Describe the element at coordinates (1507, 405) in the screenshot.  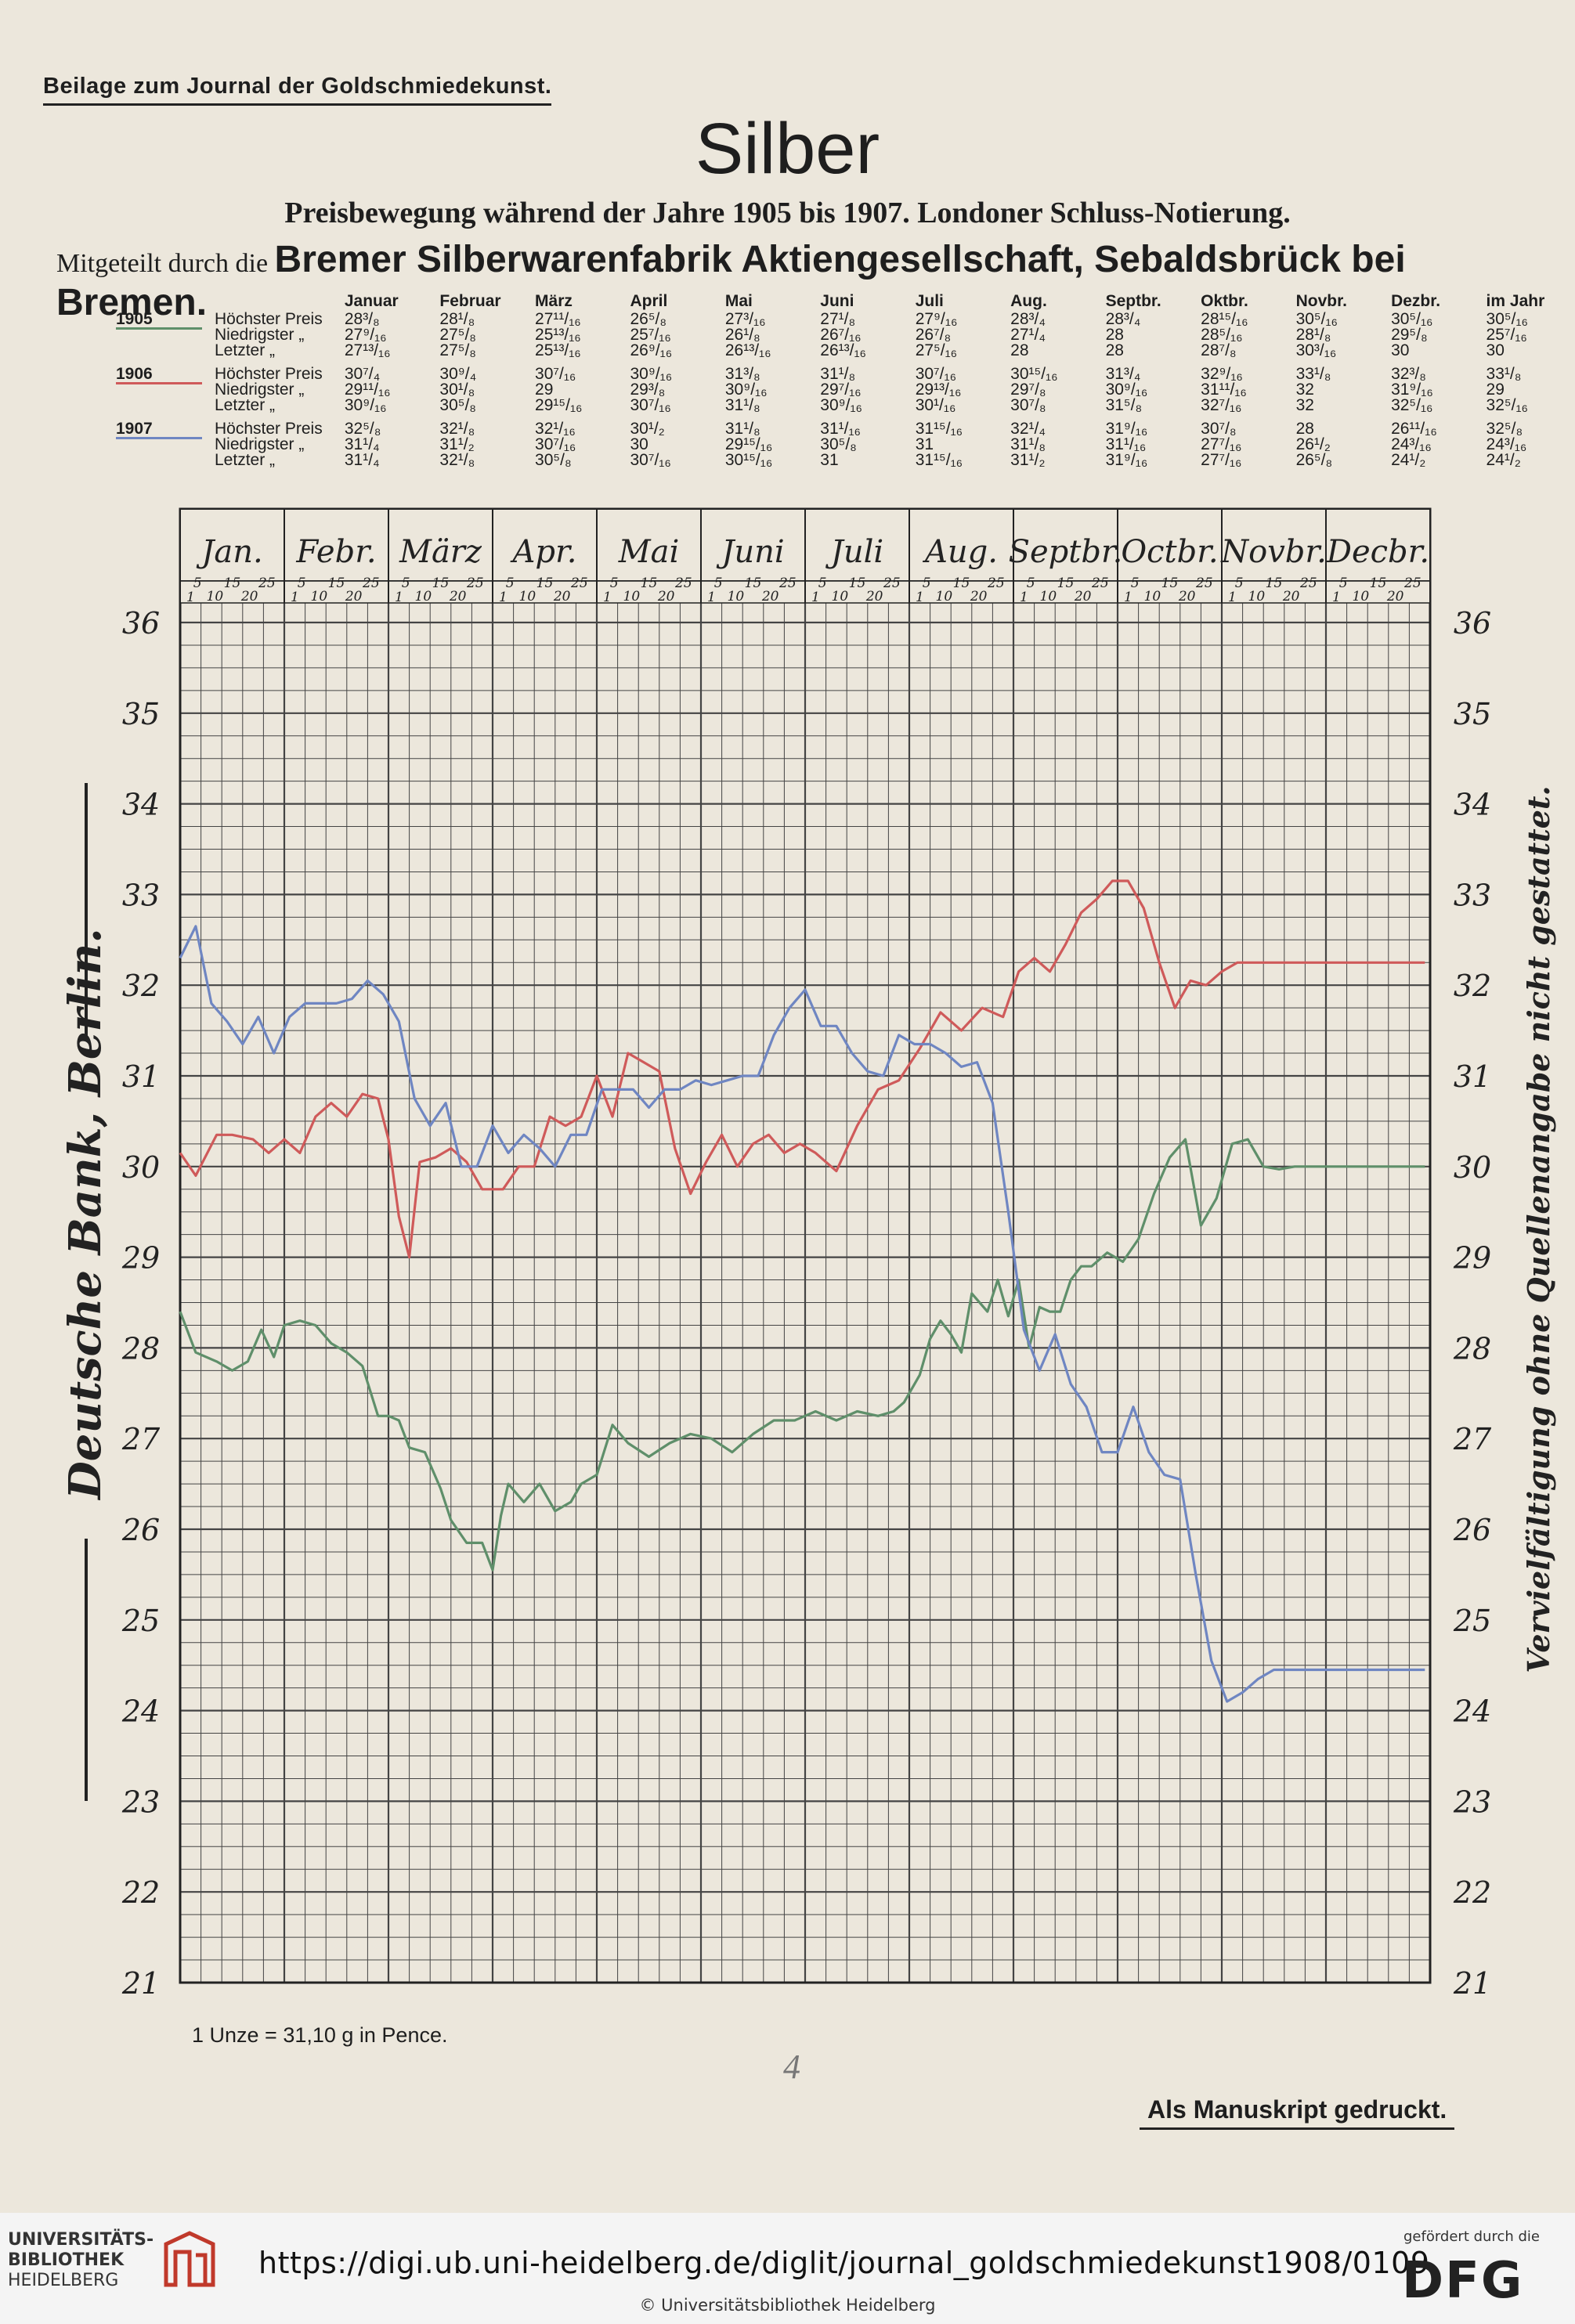
I see `price-cell: 32⁵/₁₆` at that location.